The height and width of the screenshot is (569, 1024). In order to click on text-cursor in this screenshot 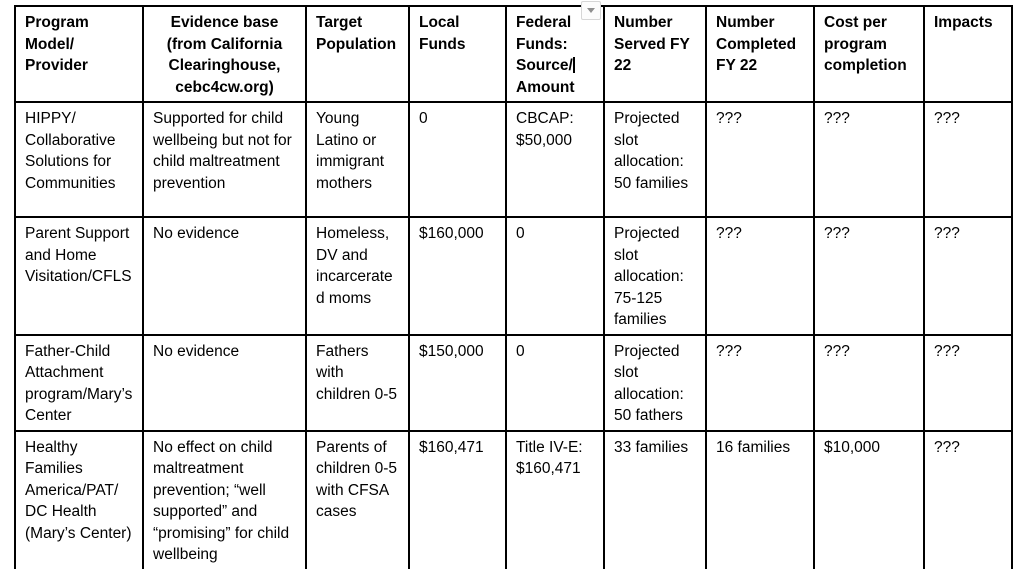, I will do `click(573, 65)`.